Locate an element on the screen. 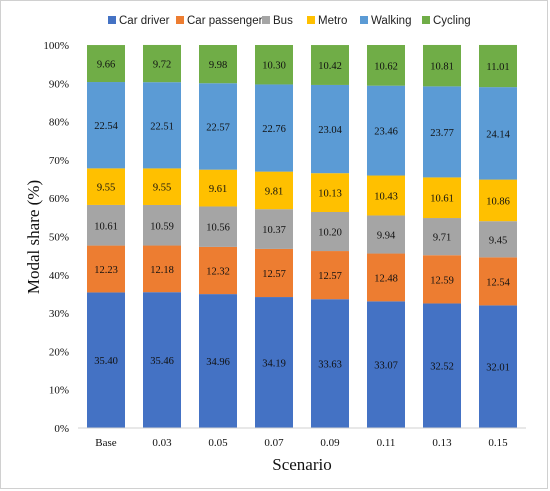  data-label: 22.76 is located at coordinates (274, 129).